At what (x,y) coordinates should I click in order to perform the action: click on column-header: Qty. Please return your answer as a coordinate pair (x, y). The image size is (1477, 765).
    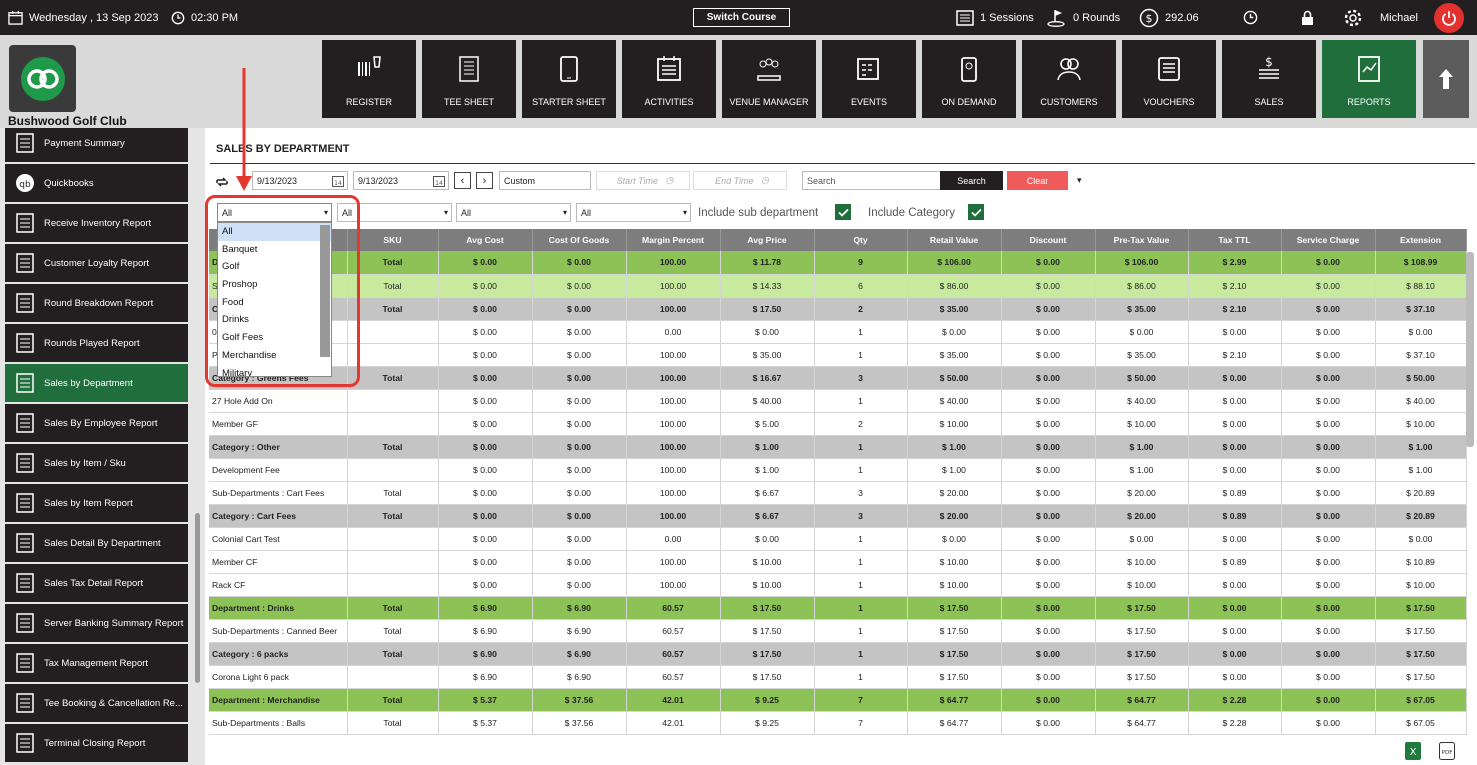
    Looking at the image, I should click on (861, 240).